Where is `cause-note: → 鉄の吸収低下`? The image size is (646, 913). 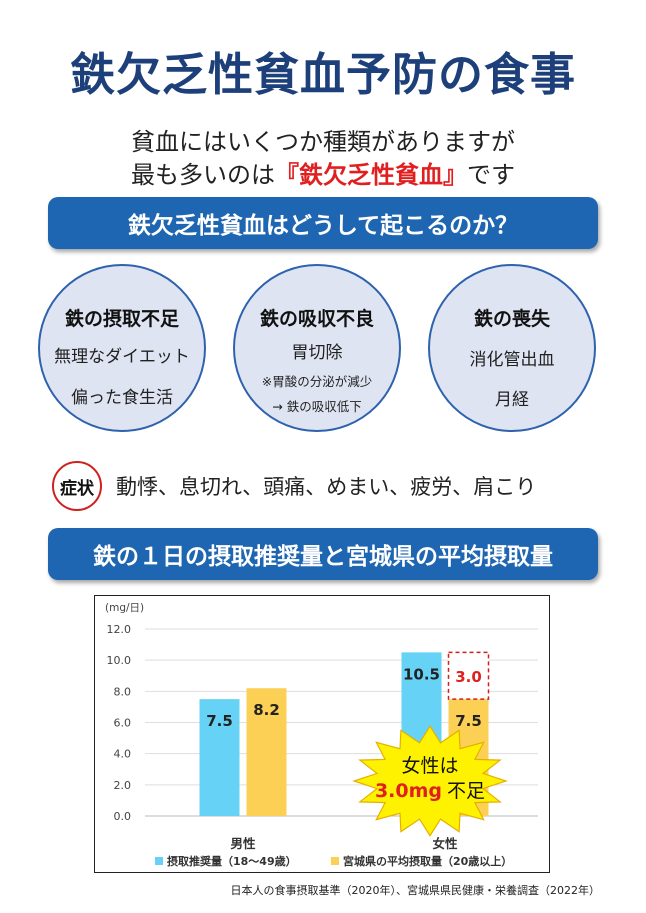 cause-note: → 鉄の吸収低下 is located at coordinates (317, 406).